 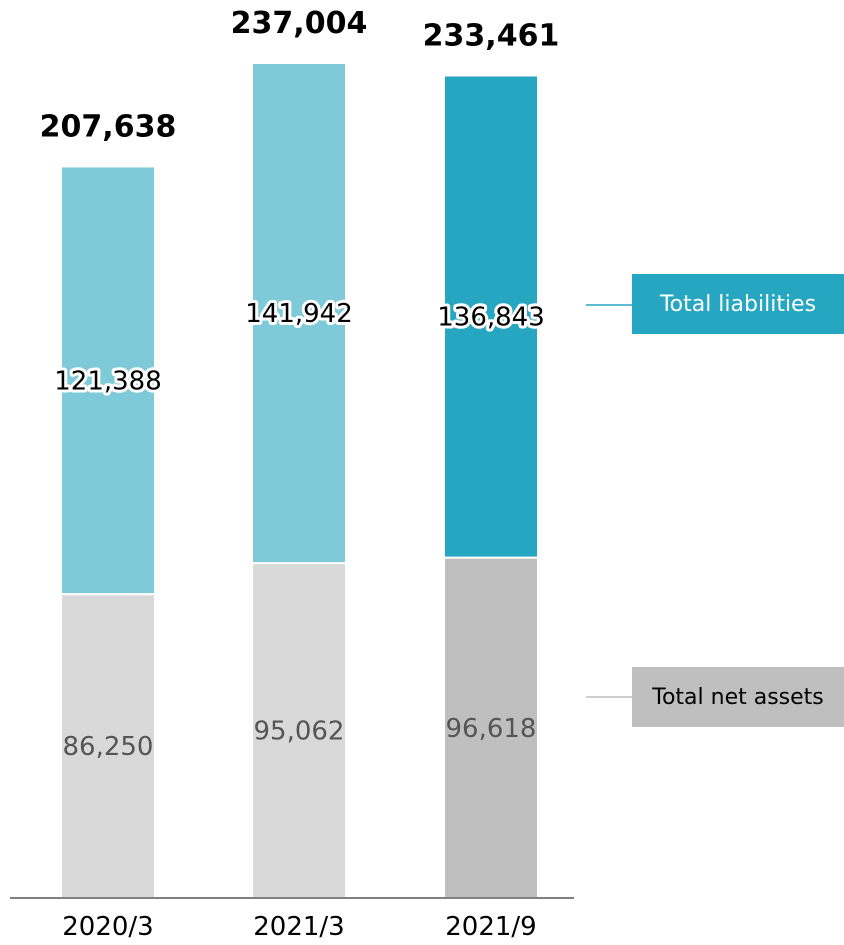 What do you see at coordinates (738, 697) in the screenshot?
I see `legend-total-net-assets: Total net assets` at bounding box center [738, 697].